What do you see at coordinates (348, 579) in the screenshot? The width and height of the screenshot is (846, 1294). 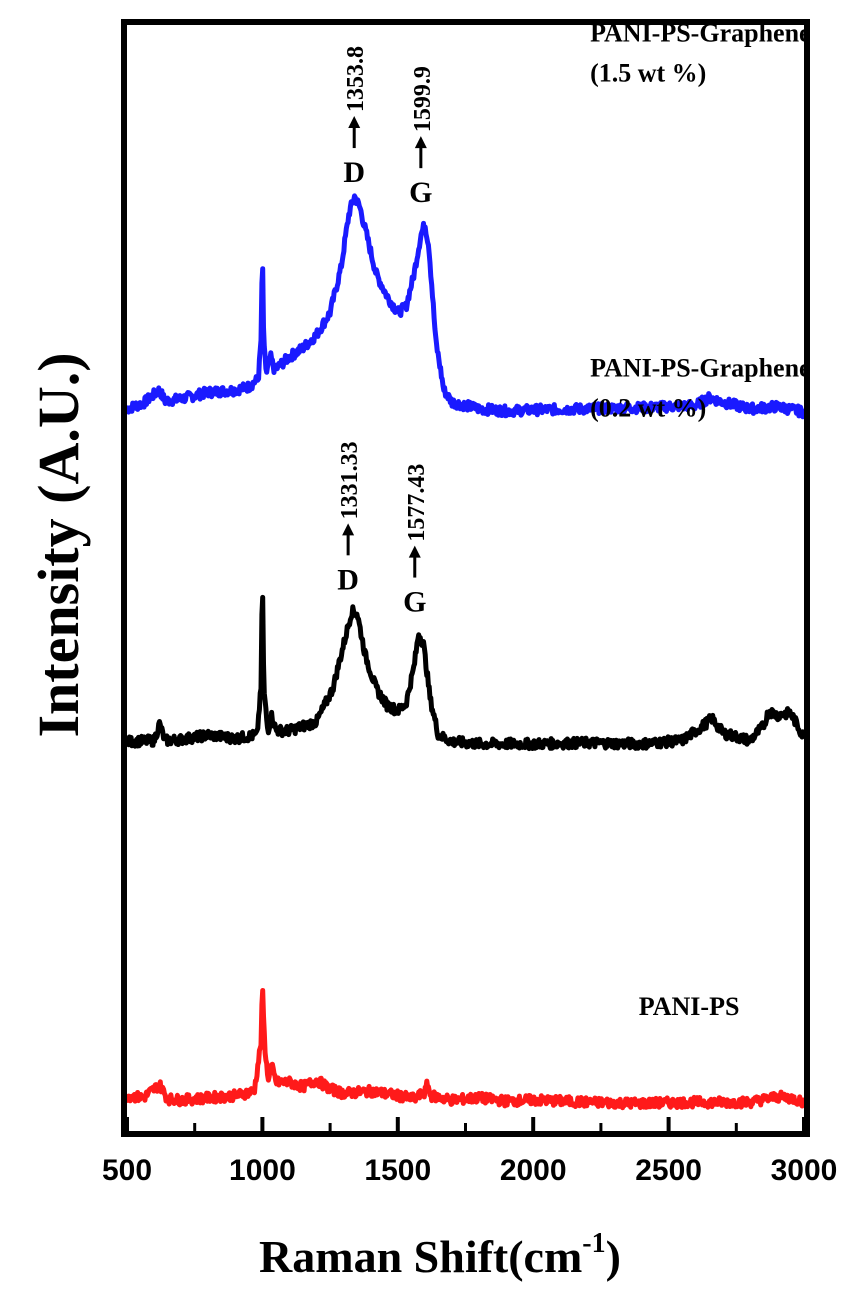 I see `peak-letter-2: D` at bounding box center [348, 579].